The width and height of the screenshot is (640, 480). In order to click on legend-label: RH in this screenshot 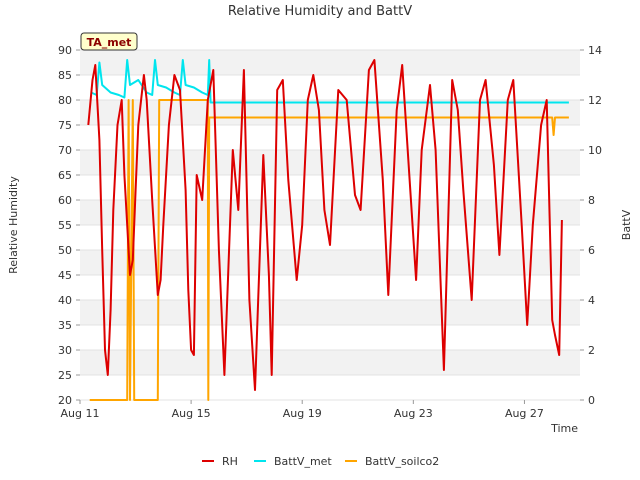, I will do `click(230, 461)`.